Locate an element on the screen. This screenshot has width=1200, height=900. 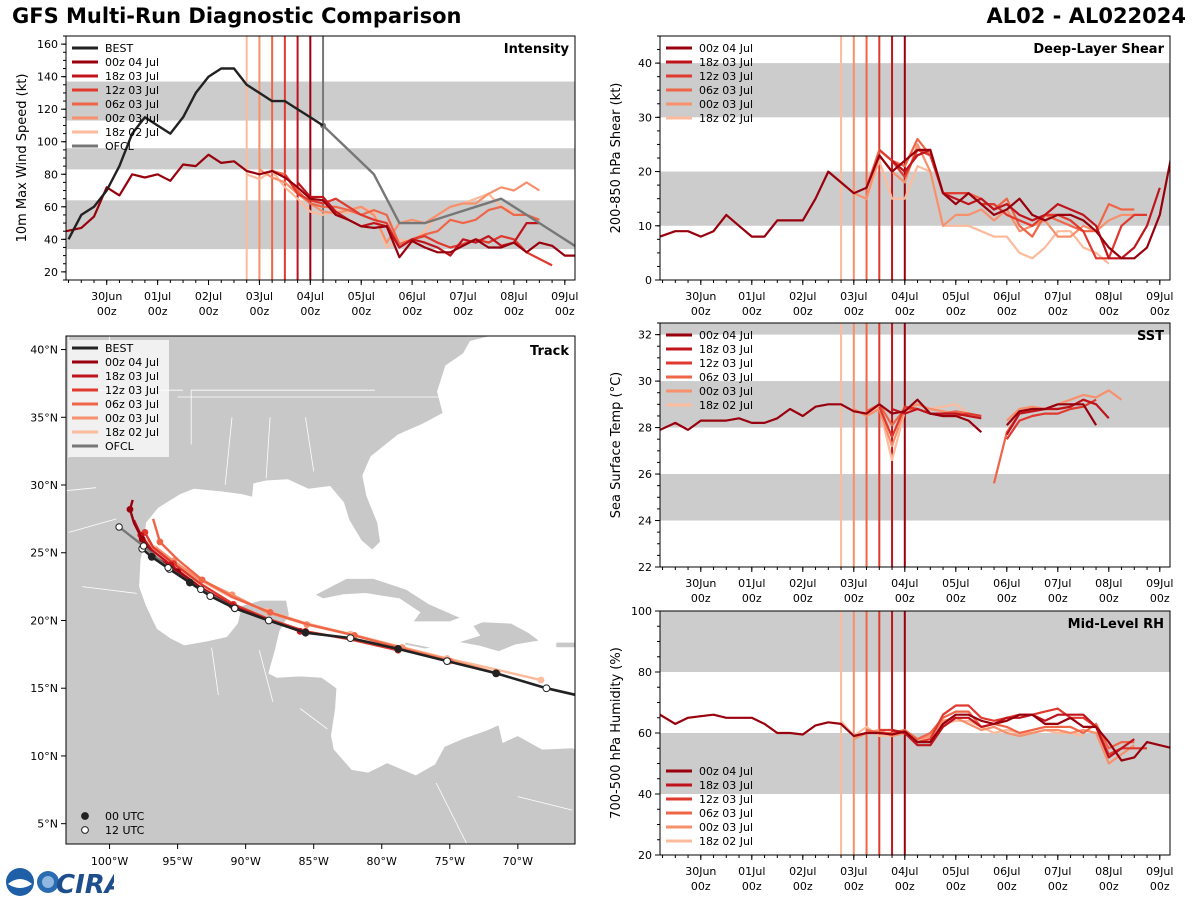
shear-xtick-date: 02Jul is located at coordinates (802, 296).